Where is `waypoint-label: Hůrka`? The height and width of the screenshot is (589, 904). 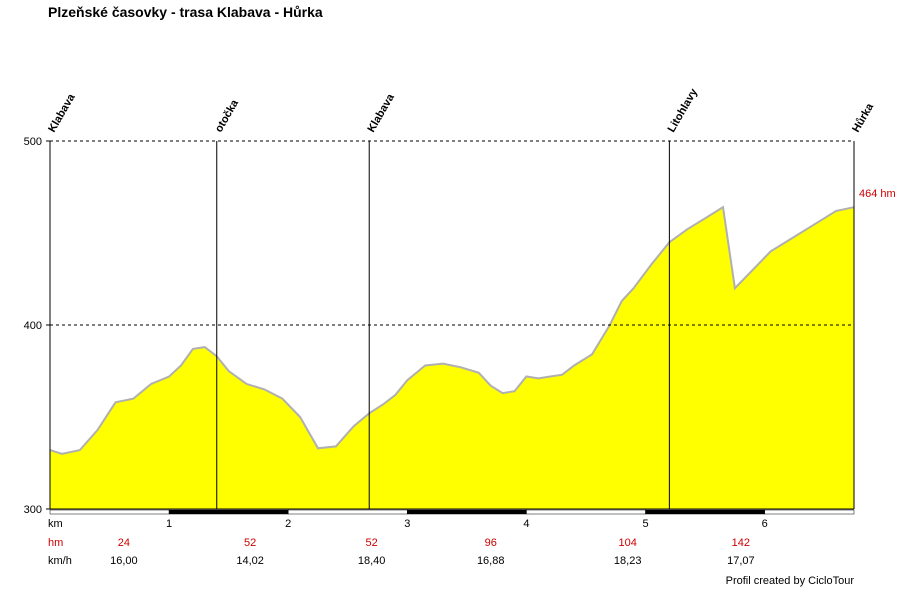
waypoint-label: Hůrka is located at coordinates (863, 118).